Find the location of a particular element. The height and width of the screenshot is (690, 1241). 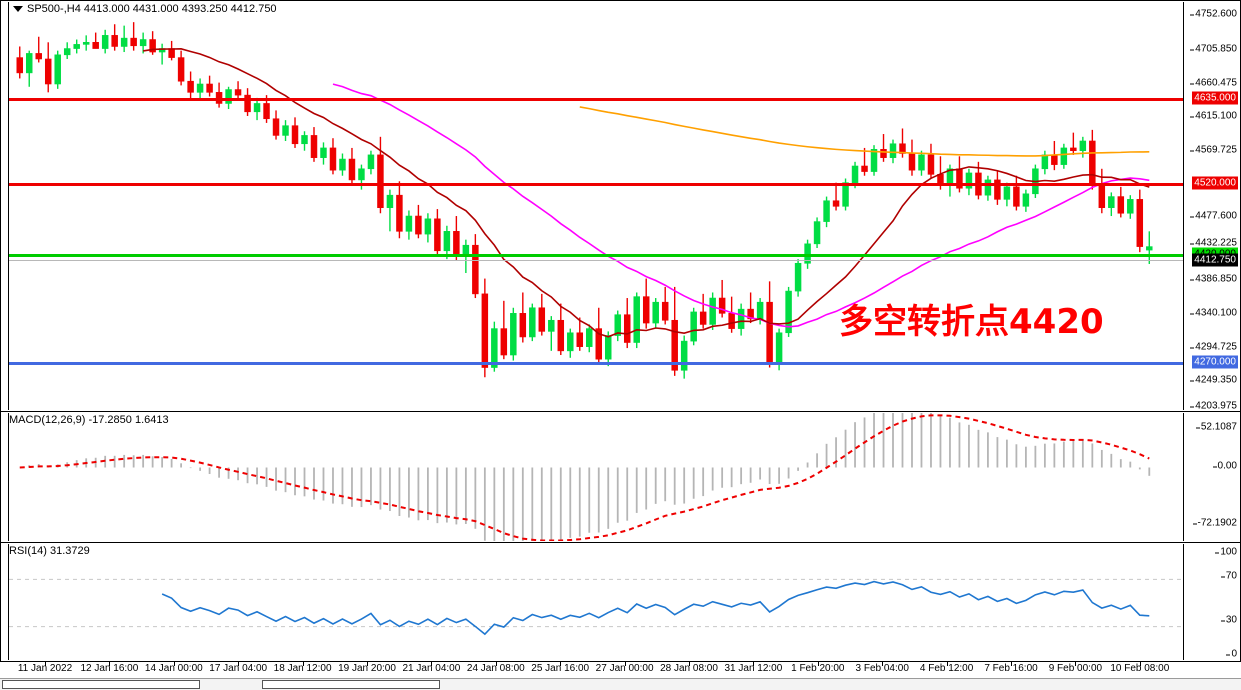

time-axis-label: 7 Feb 16:00 is located at coordinates (1011, 668).